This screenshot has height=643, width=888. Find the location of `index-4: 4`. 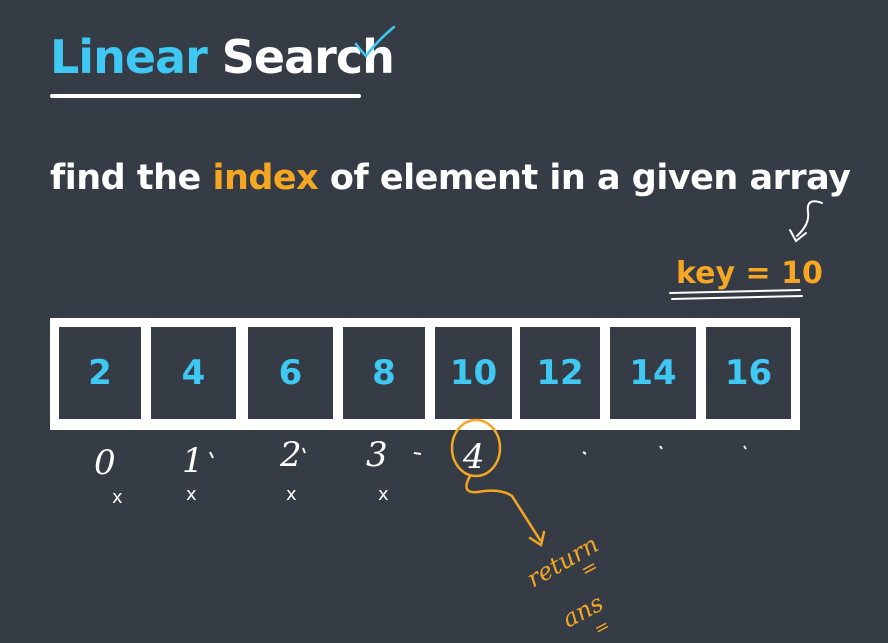

index-4: 4 is located at coordinates (473, 457).